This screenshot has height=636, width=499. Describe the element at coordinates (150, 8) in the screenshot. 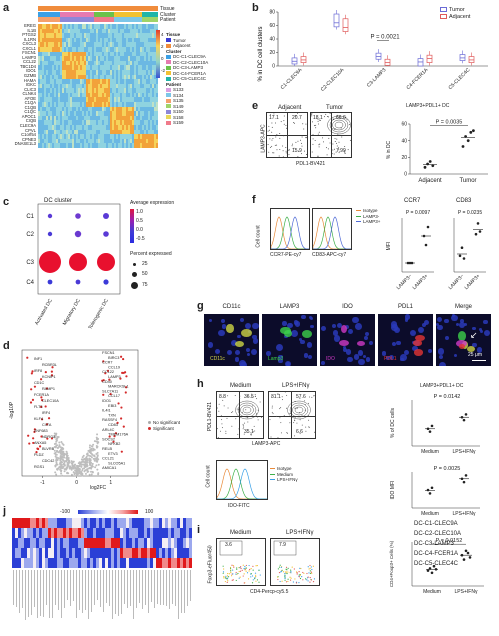

I see `track-cell` at that location.